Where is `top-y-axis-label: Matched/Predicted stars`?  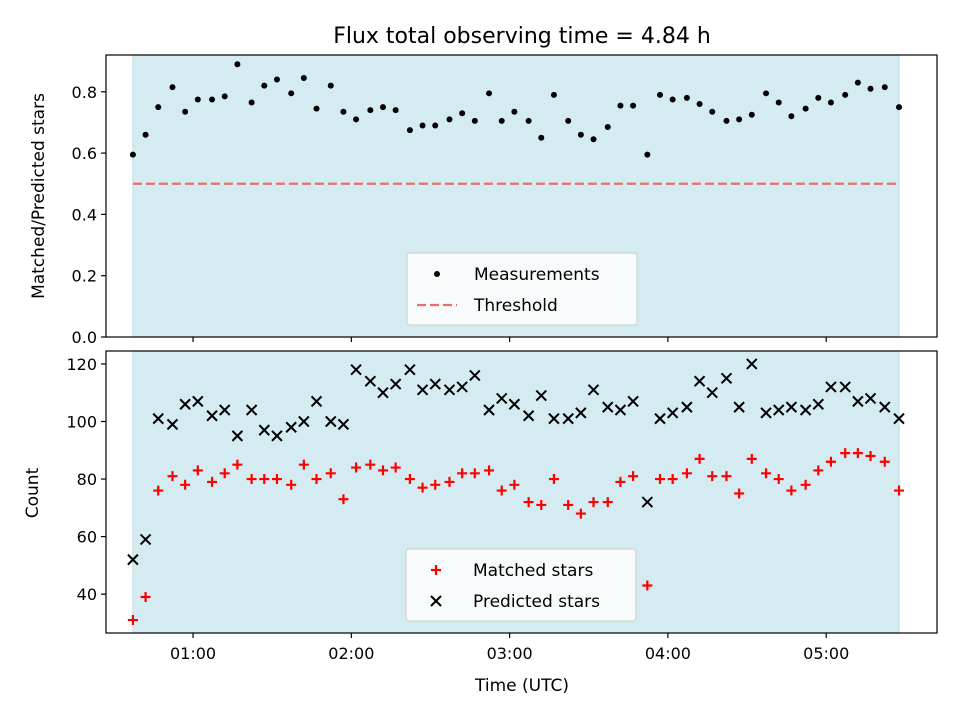 top-y-axis-label: Matched/Predicted stars is located at coordinates (39, 196).